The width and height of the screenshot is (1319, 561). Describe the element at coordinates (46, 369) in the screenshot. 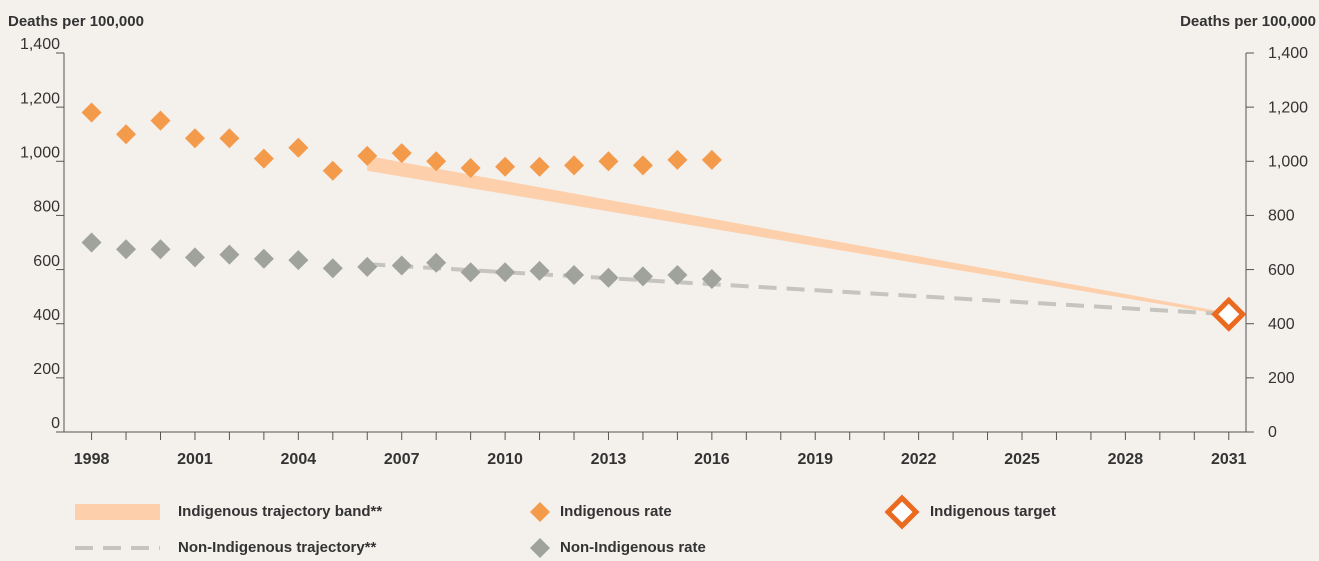

I see `y-tick-label: 200` at that location.